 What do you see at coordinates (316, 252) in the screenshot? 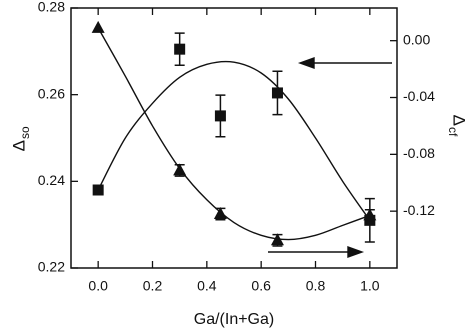
I see `arrow-right` at bounding box center [316, 252].